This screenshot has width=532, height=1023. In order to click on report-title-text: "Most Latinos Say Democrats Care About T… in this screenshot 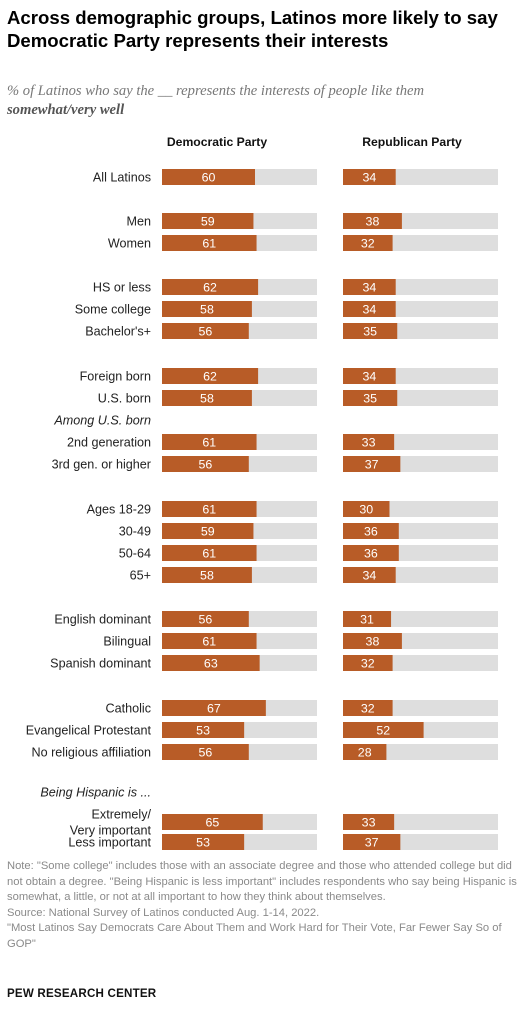, I will do `click(254, 936)`.